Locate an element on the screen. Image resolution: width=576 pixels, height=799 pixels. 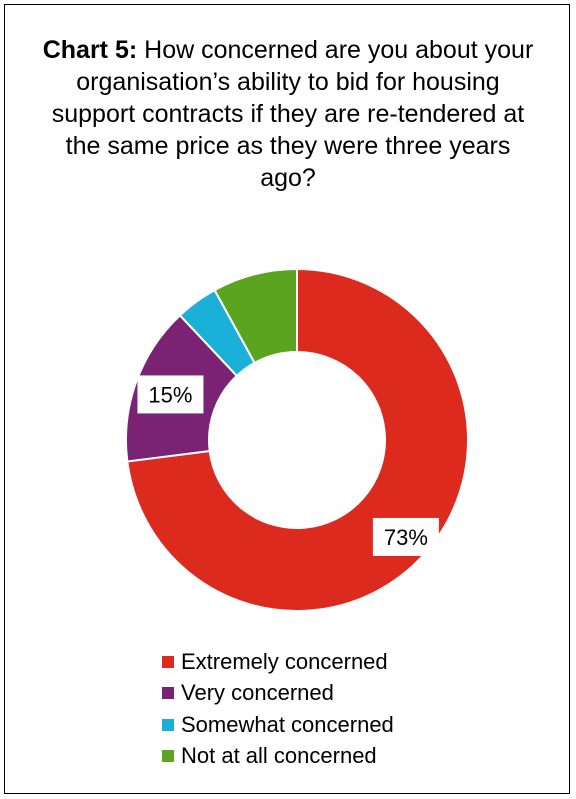
chart-title-prefix: Chart 5: is located at coordinates (90, 50).